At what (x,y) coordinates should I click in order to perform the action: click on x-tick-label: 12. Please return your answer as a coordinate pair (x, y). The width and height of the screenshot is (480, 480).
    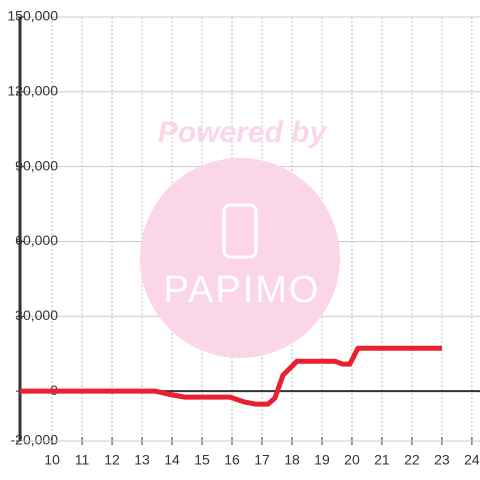
    Looking at the image, I should click on (112, 460).